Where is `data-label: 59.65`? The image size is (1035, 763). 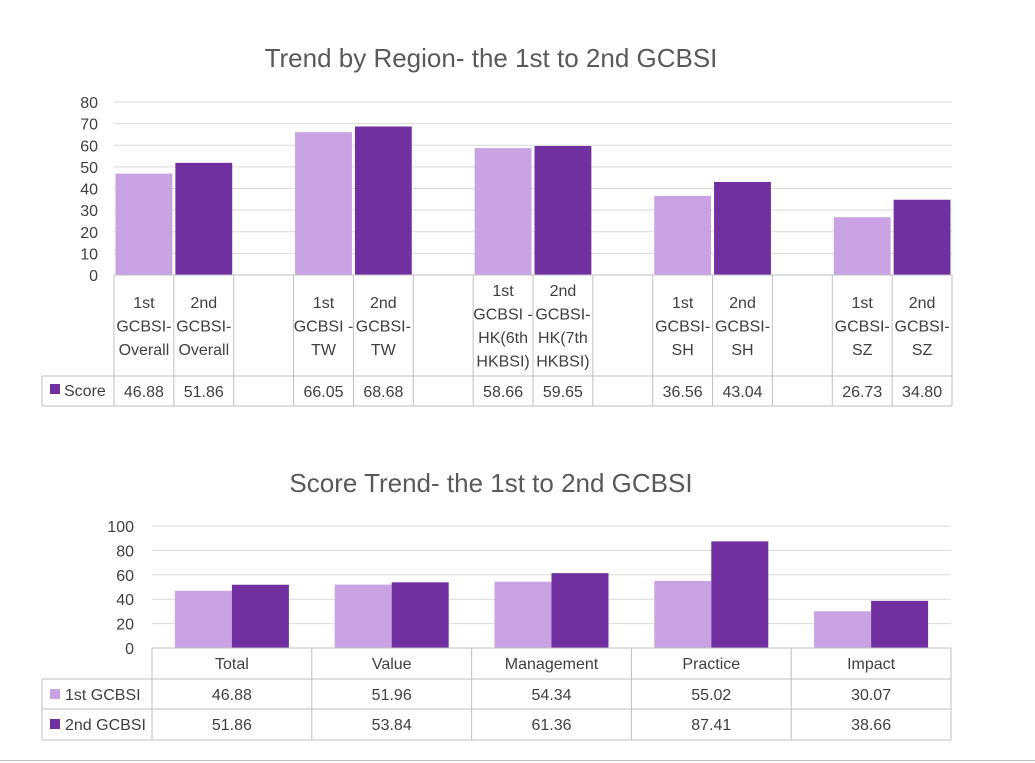 data-label: 59.65 is located at coordinates (563, 392).